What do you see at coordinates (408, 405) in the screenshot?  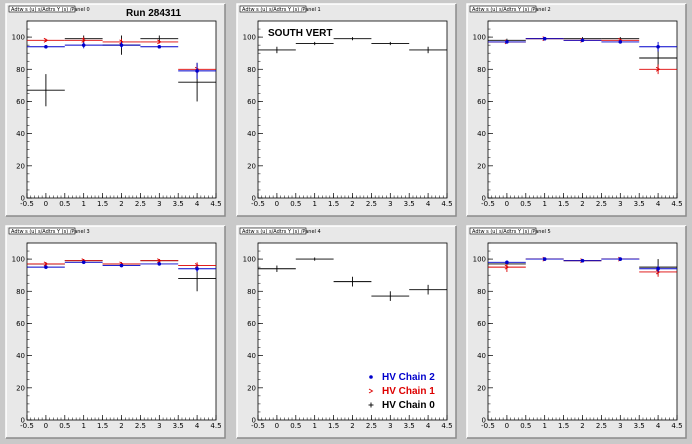 I see `legend-label: HV Chain 0` at bounding box center [408, 405].